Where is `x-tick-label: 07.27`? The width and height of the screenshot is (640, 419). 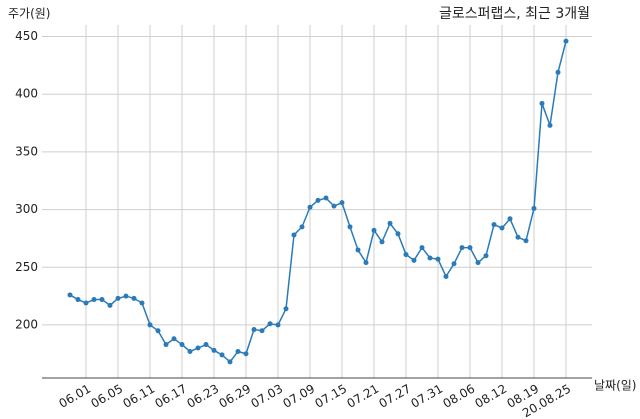 x-tick-label: 07.27 is located at coordinates (394, 396).